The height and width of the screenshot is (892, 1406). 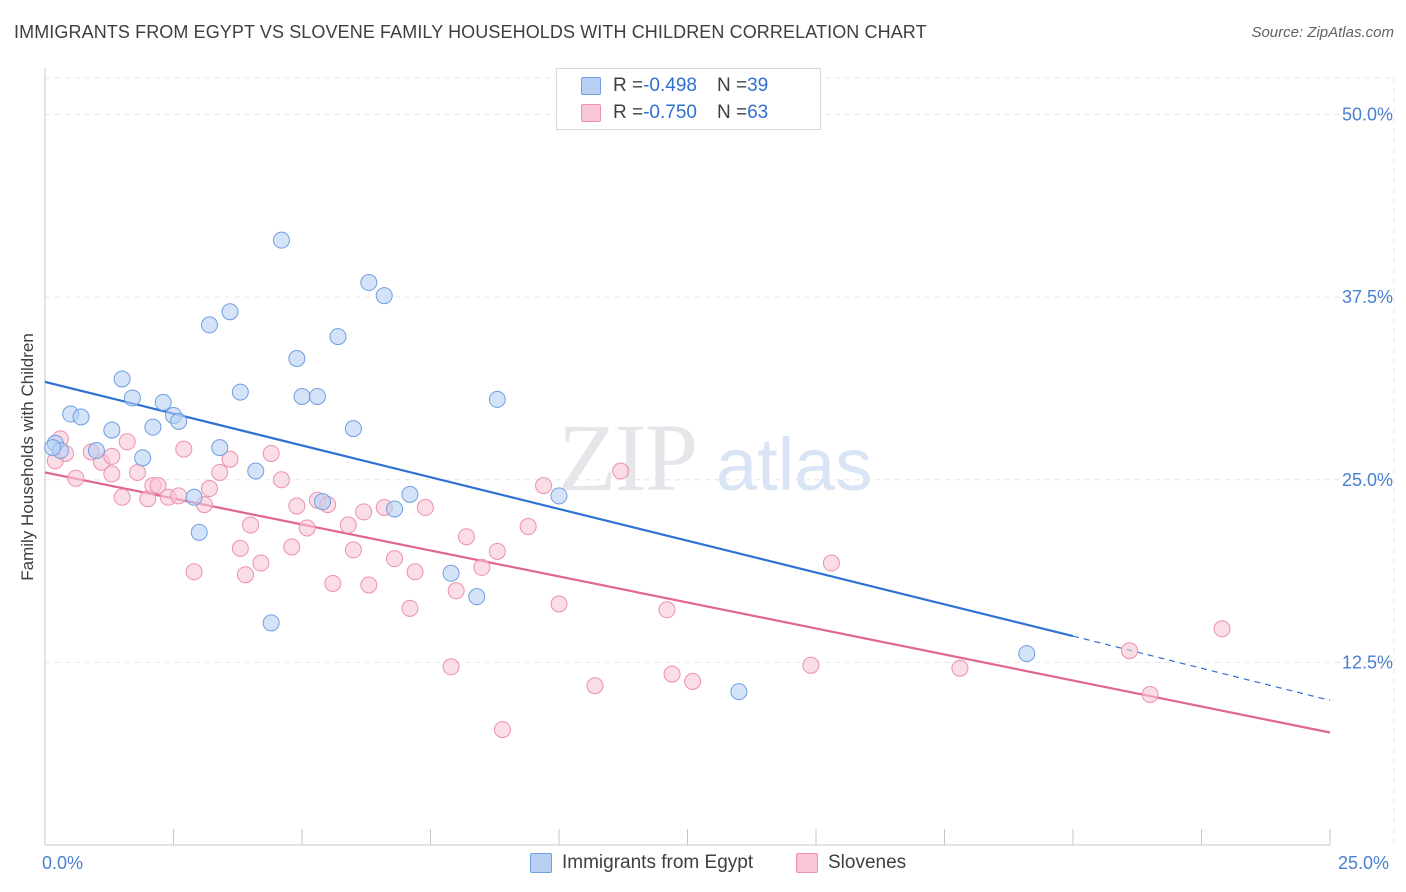 What do you see at coordinates (1322, 32) in the screenshot?
I see `chart-source: Source: ZipAtlas.com` at bounding box center [1322, 32].